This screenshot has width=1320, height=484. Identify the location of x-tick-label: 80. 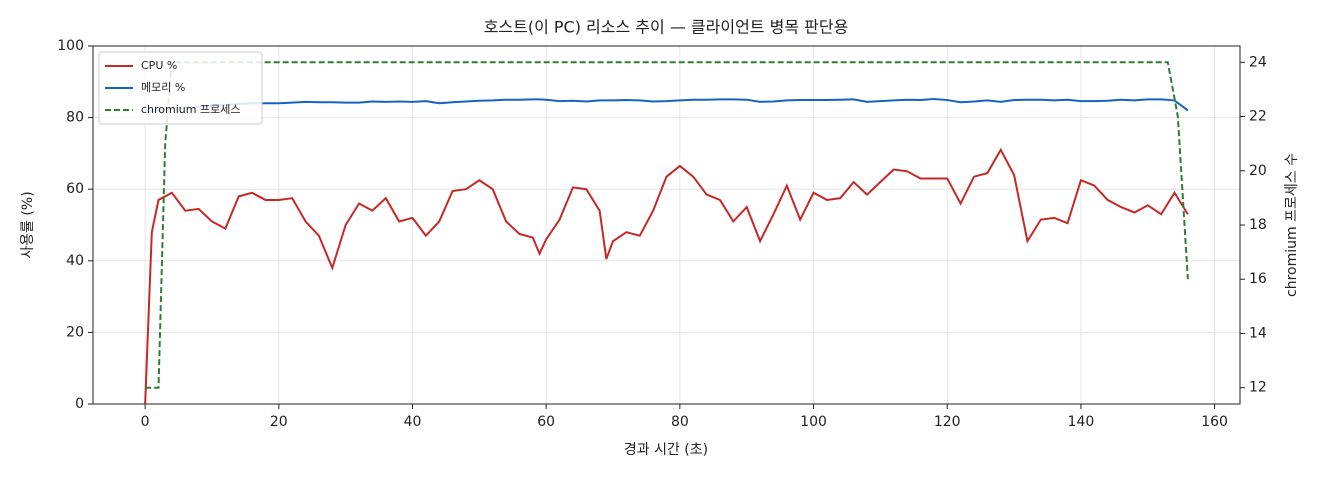
(680, 422).